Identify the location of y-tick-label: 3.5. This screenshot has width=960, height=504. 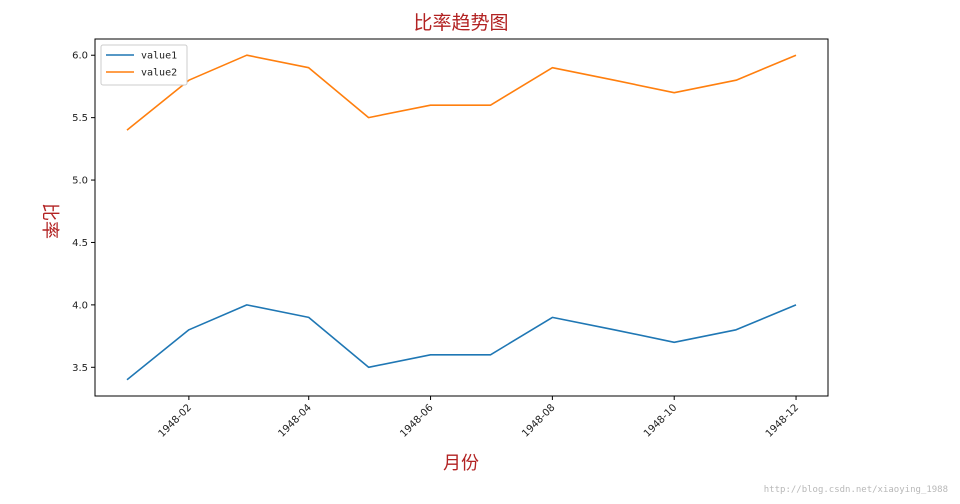
(80, 368).